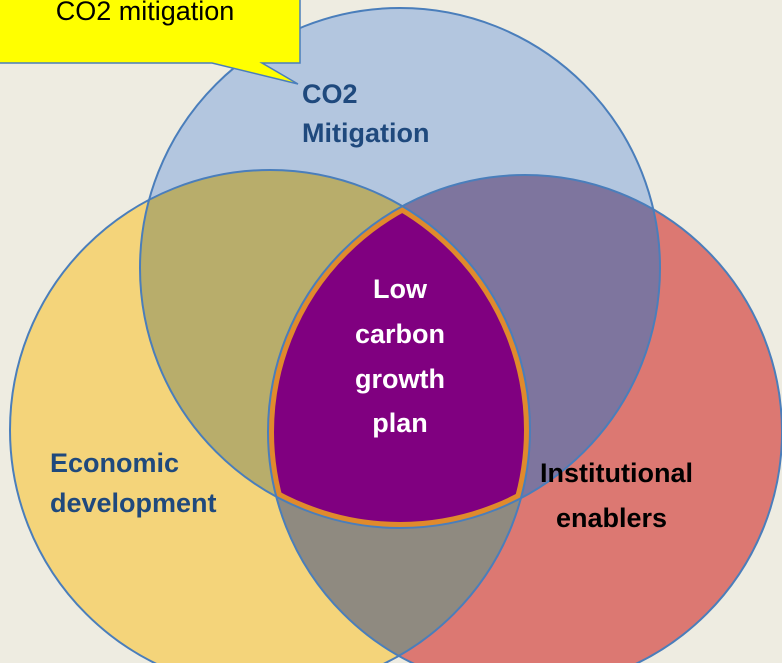  What do you see at coordinates (365, 133) in the screenshot?
I see `top-label: Mitigation` at bounding box center [365, 133].